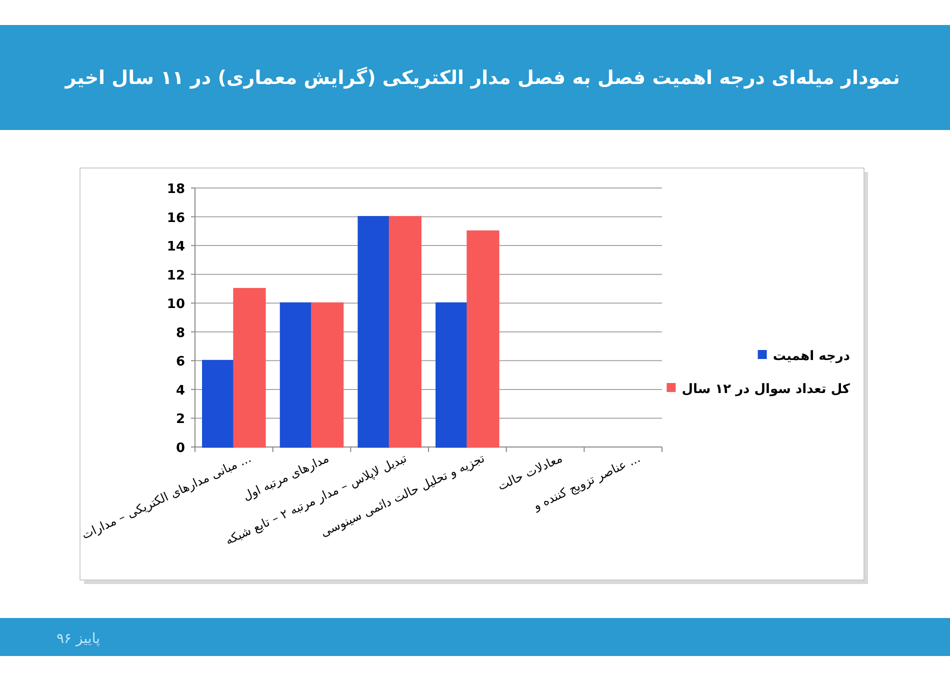 This screenshot has height=695, width=950. Describe the element at coordinates (482, 78) in the screenshot. I see `title: نمودار میله‌ای درجه اهمیت فصل به فصل مدار الکتریکی (گرایش معماری) در ۱۱ سال اخیر` at that location.